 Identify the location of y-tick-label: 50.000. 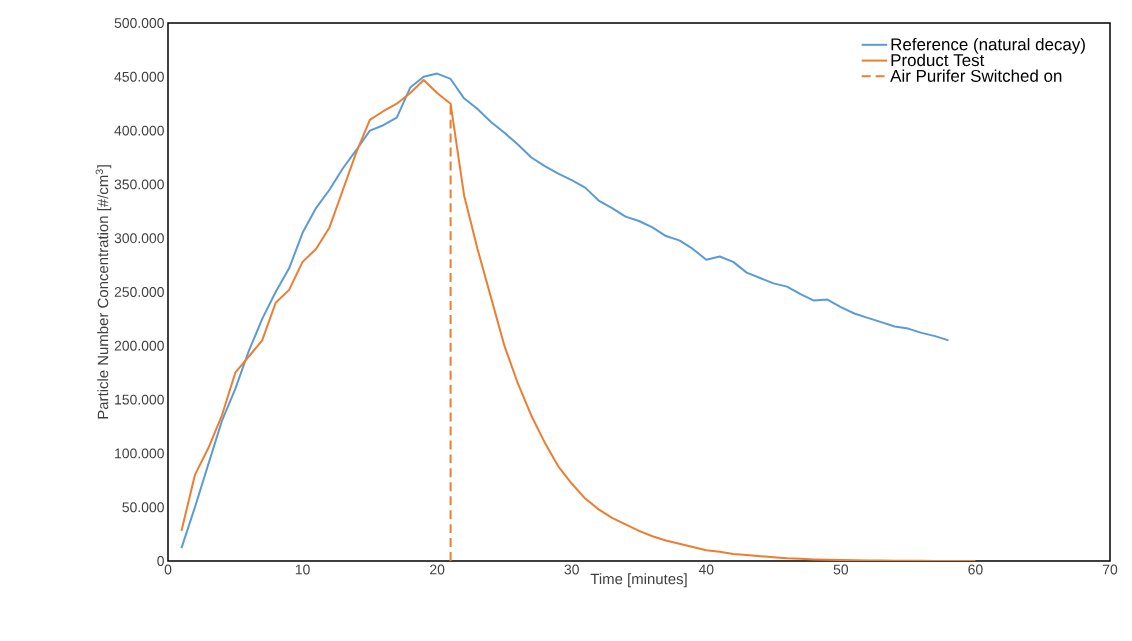
(143, 507).